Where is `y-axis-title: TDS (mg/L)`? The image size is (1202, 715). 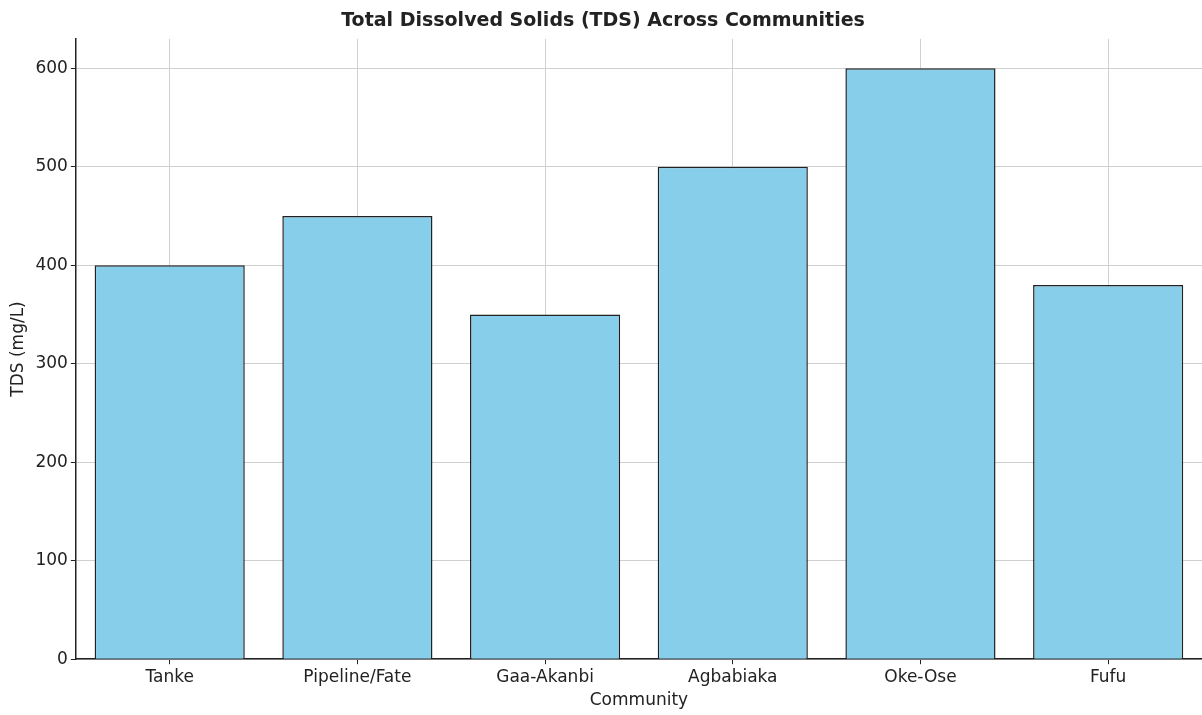 y-axis-title: TDS (mg/L) is located at coordinates (16, 349).